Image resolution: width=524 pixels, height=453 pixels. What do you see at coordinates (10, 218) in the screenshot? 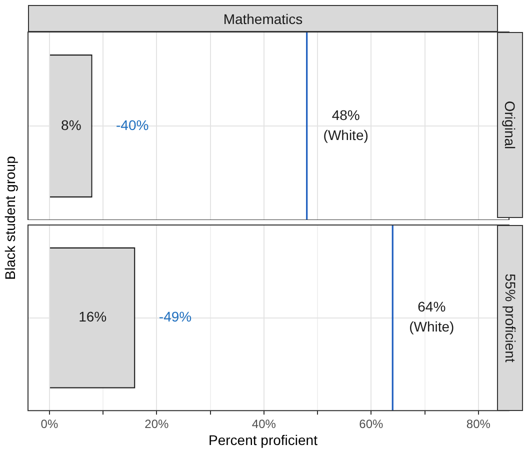
I see `y-axis-title: Black student group` at bounding box center [10, 218].